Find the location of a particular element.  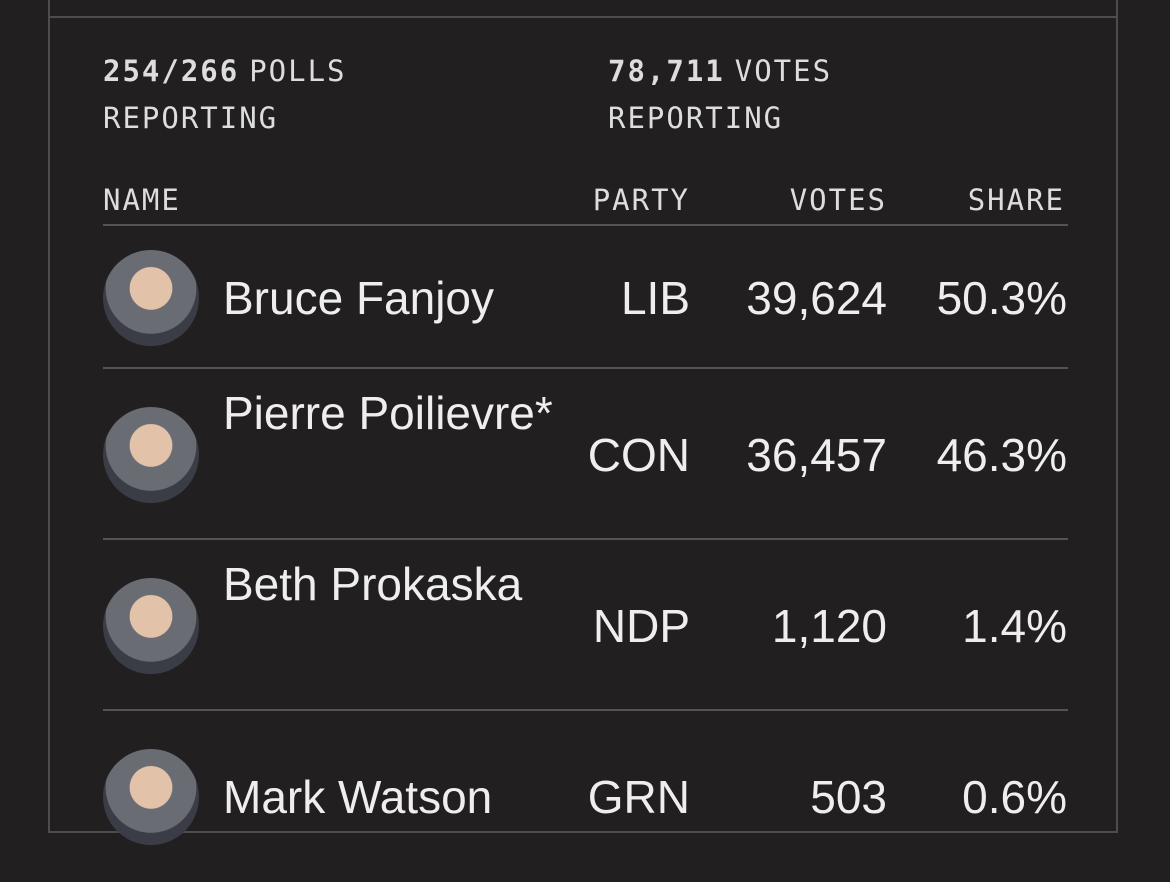

column-header: NAME is located at coordinates (142, 200).